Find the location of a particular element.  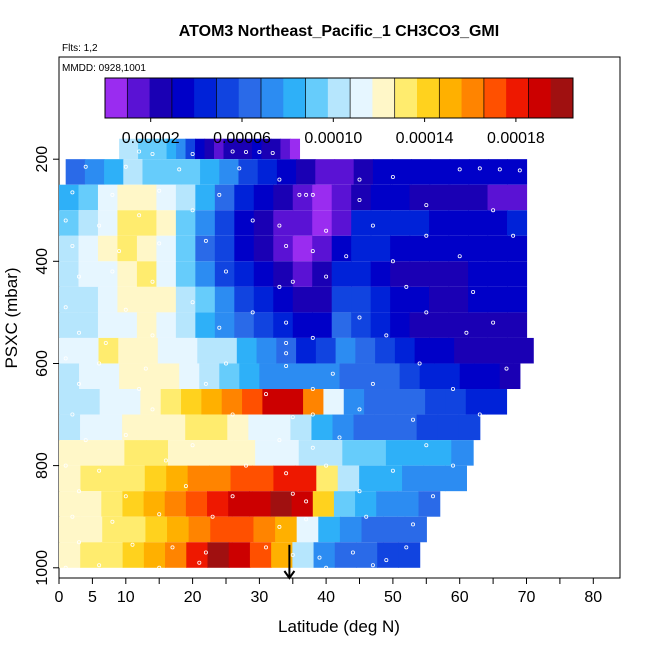

colorbar-frame is located at coordinates (339, 98).